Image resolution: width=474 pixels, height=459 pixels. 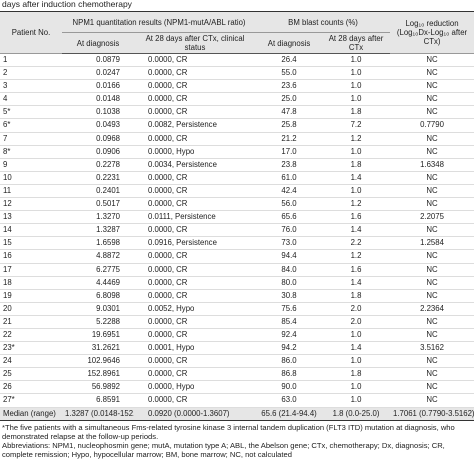 I want to click on table-cell: 14, so click(x=31, y=230).